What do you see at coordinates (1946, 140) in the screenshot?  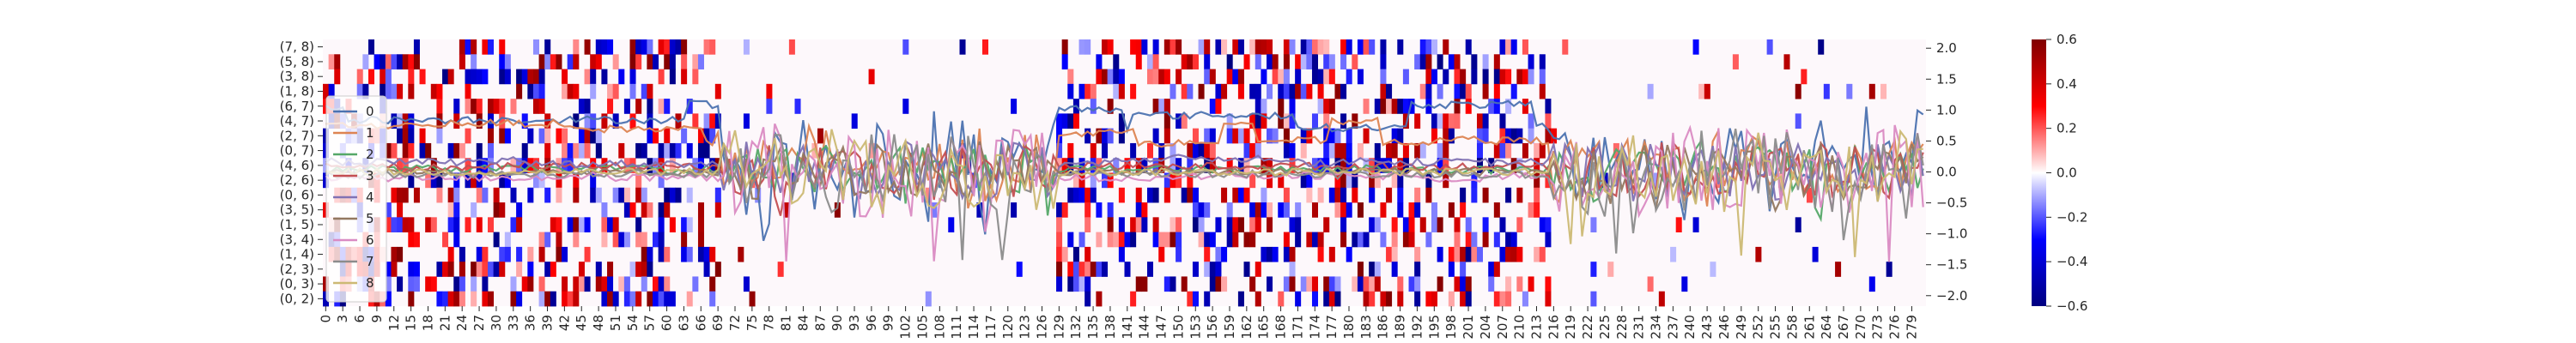 I see `line-axis-tick-label: 0.5` at bounding box center [1946, 140].